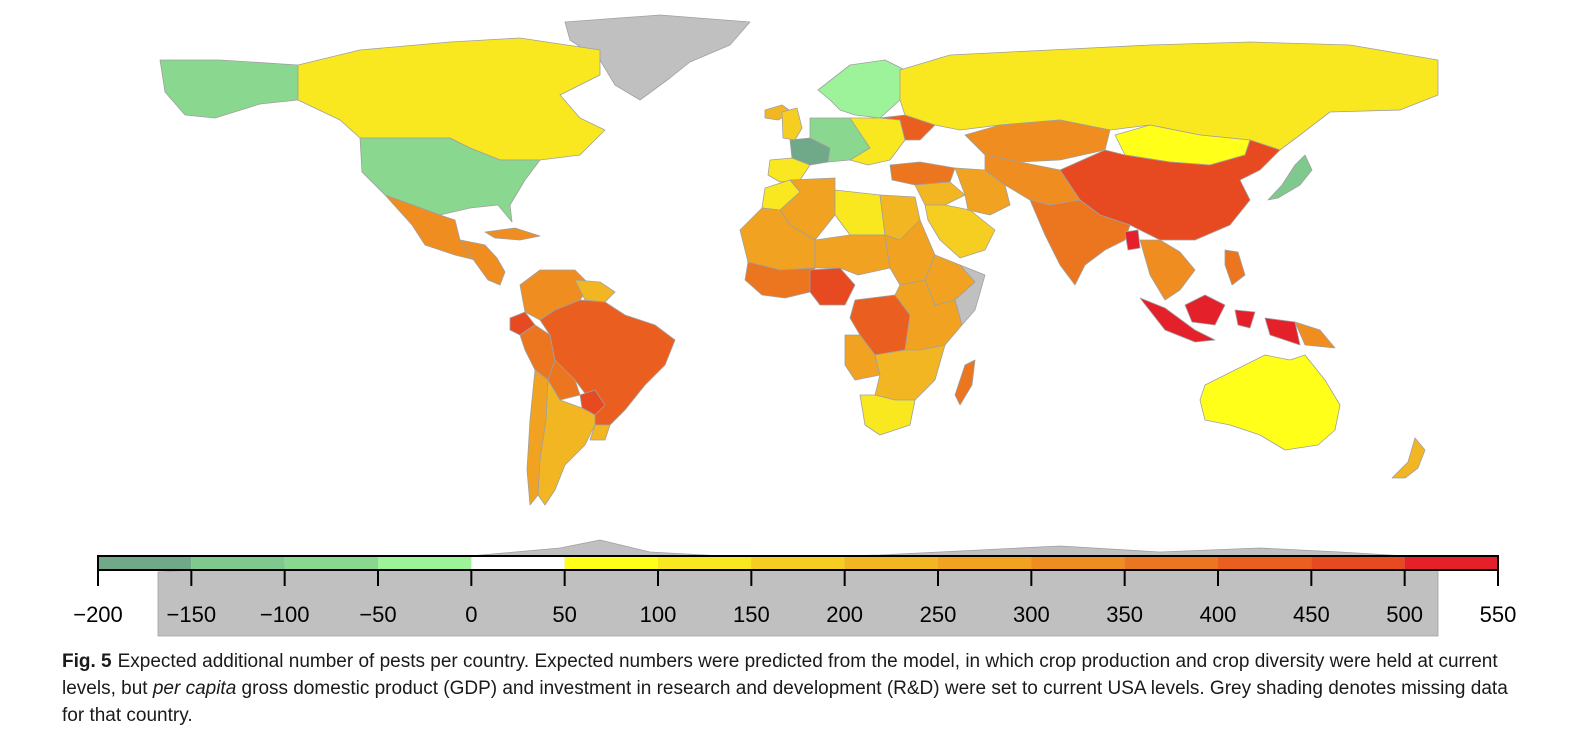  I want to click on legend-frame, so click(798, 563).